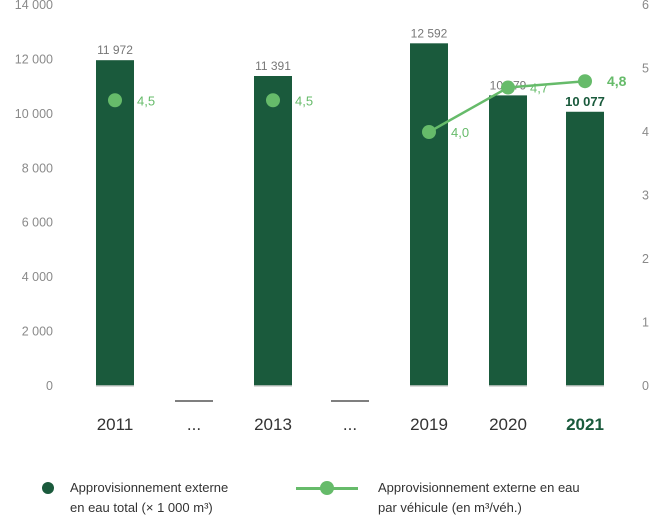 The image size is (654, 520). I want to click on bar-value-label: 10 077, so click(585, 101).